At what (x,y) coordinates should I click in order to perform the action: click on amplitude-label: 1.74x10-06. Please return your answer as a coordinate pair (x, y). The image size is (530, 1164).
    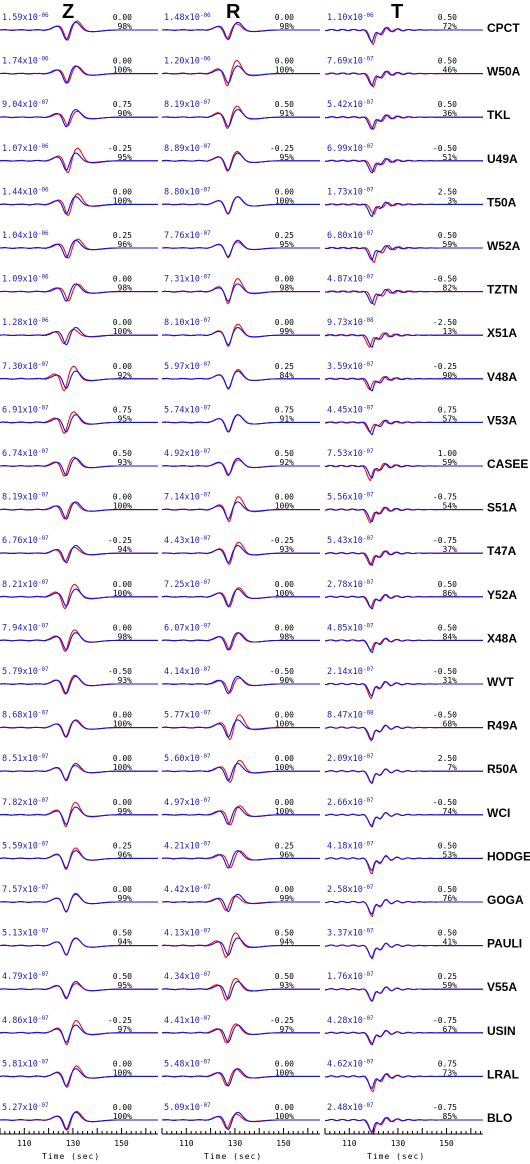
    Looking at the image, I should click on (25, 61).